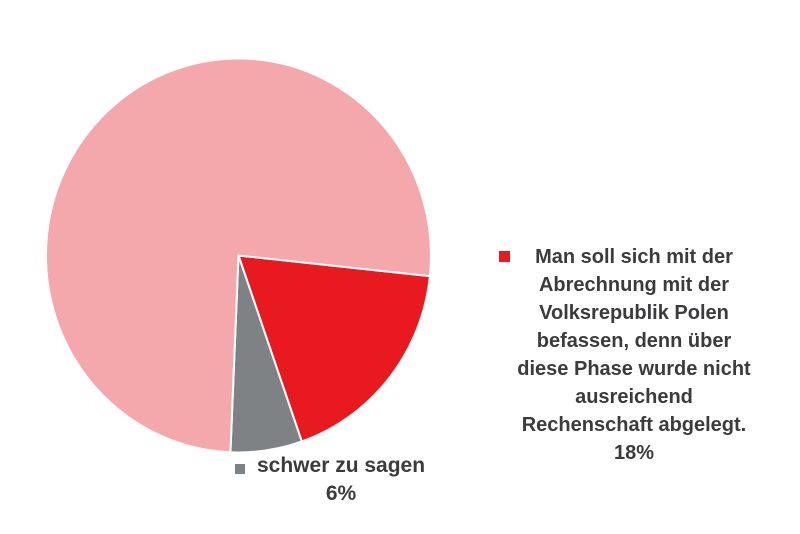 Image resolution: width=800 pixels, height=534 pixels. I want to click on legend-label-line: befassen, denn über, so click(634, 341).